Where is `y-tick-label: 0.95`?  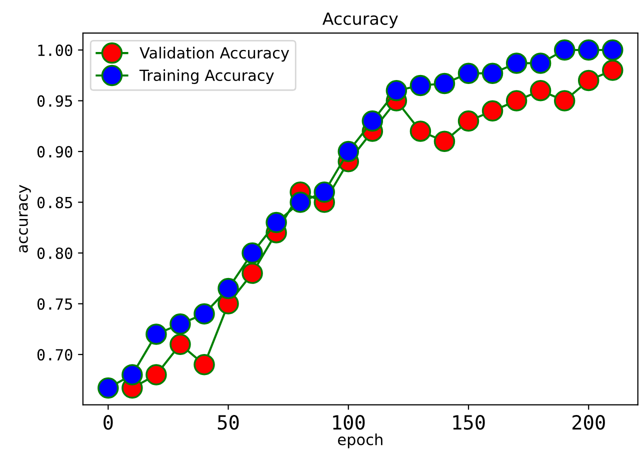
y-tick-label: 0.95 is located at coordinates (54, 101).